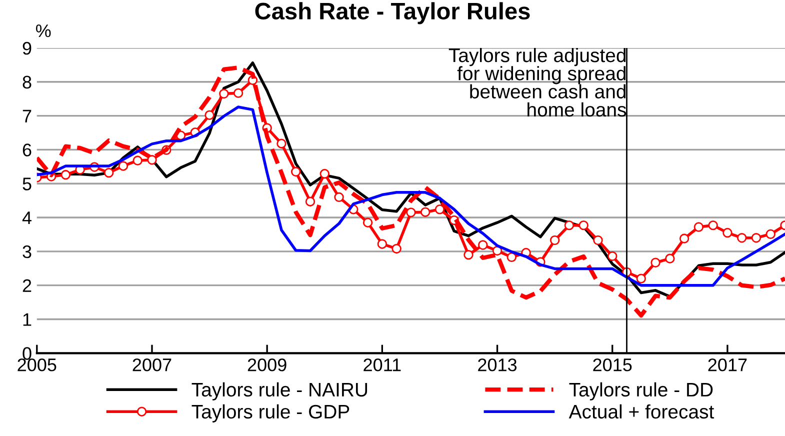  What do you see at coordinates (27, 82) in the screenshot?
I see `y-tick-label: 8` at bounding box center [27, 82].